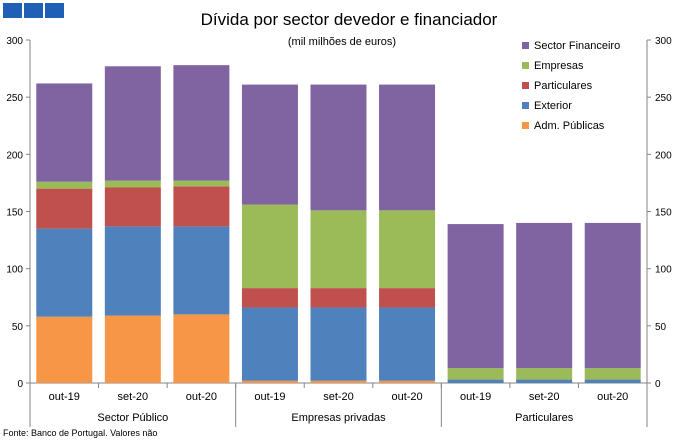 This screenshot has width=681, height=446. What do you see at coordinates (577, 46) in the screenshot?
I see `legend-entry: Sector Financeiro` at bounding box center [577, 46].